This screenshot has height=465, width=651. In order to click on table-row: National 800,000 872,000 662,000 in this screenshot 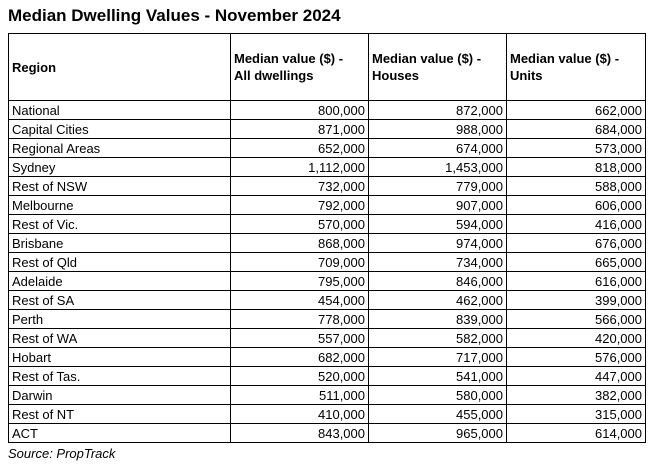, I will do `click(327, 110)`.